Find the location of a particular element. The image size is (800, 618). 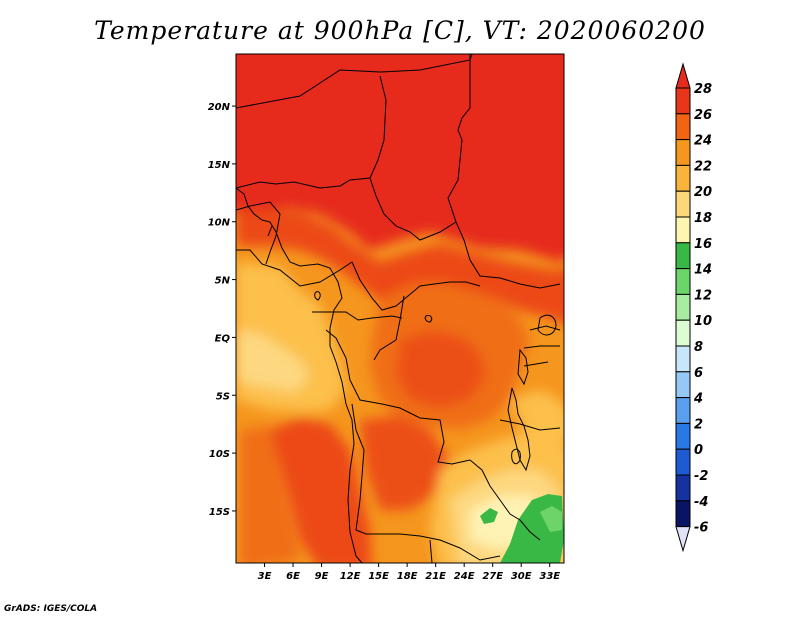

colorbar-label: -2 is located at coordinates (701, 476).